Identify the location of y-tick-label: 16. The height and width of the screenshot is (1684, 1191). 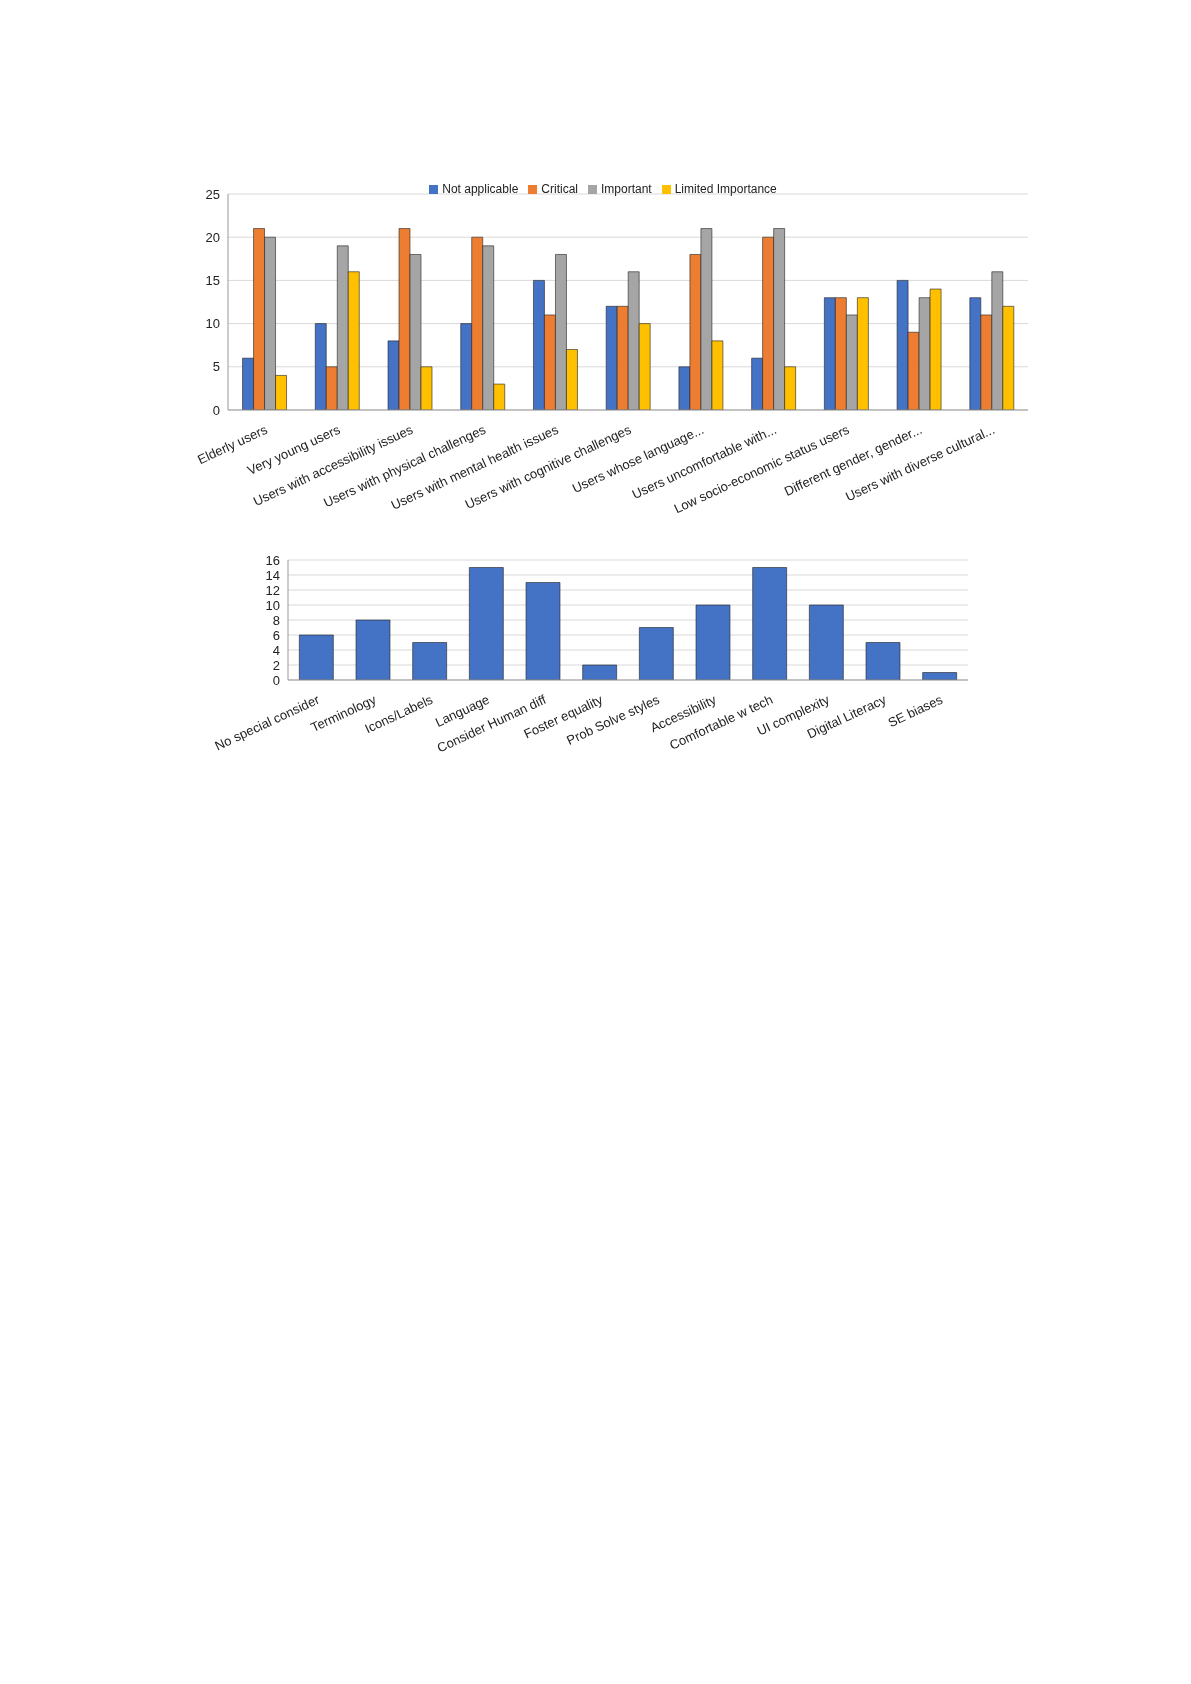
(272, 560).